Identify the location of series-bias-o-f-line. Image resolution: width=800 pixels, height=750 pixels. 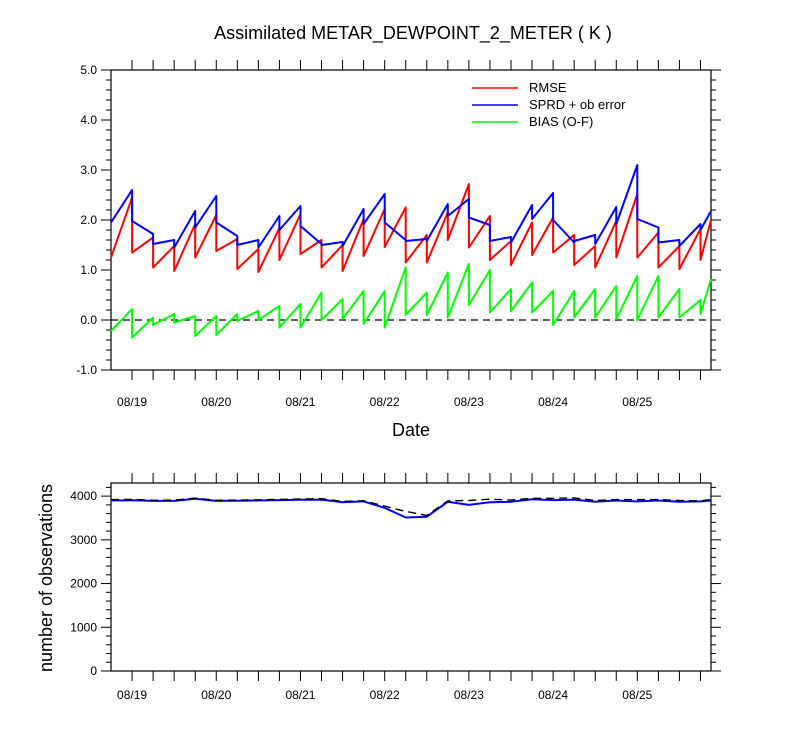
(411, 301).